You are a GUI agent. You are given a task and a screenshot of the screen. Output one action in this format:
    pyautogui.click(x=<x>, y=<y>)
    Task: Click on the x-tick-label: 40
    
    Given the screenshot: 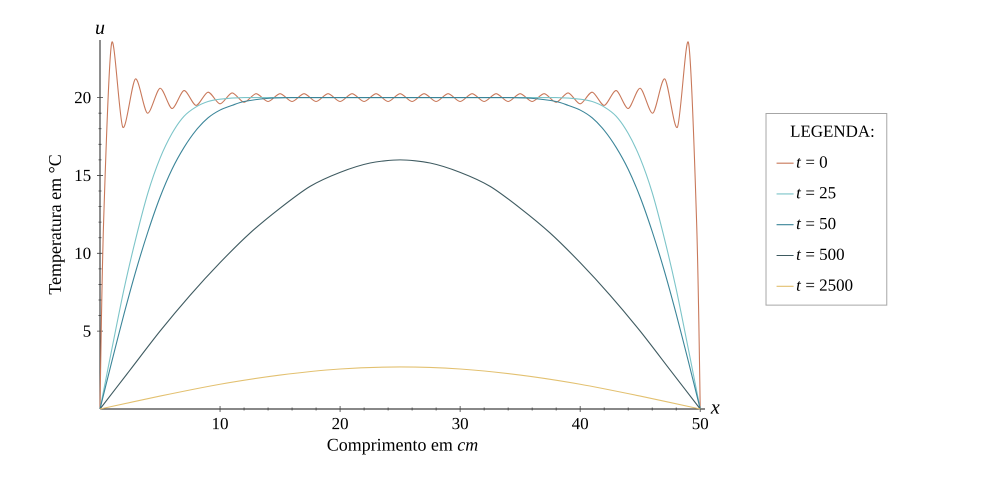 What is the action you would take?
    pyautogui.click(x=580, y=424)
    